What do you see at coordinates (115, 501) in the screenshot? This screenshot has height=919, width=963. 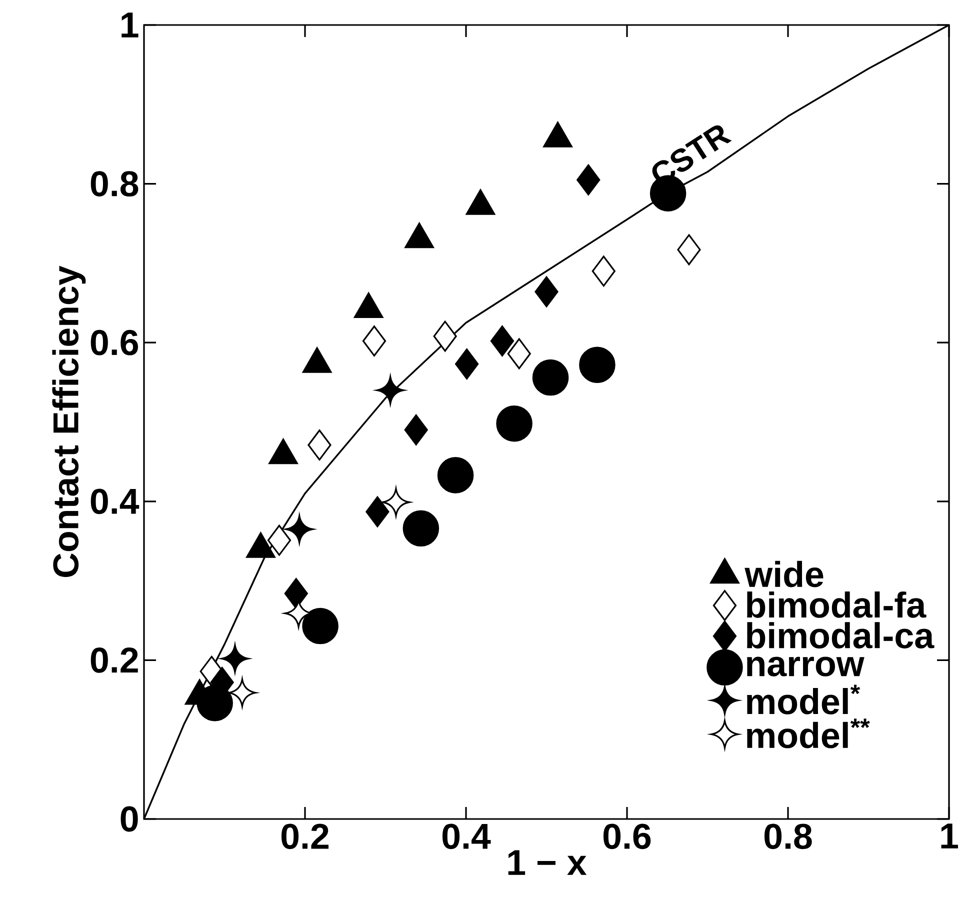 I see `y-tick-label: 0.4` at bounding box center [115, 501].